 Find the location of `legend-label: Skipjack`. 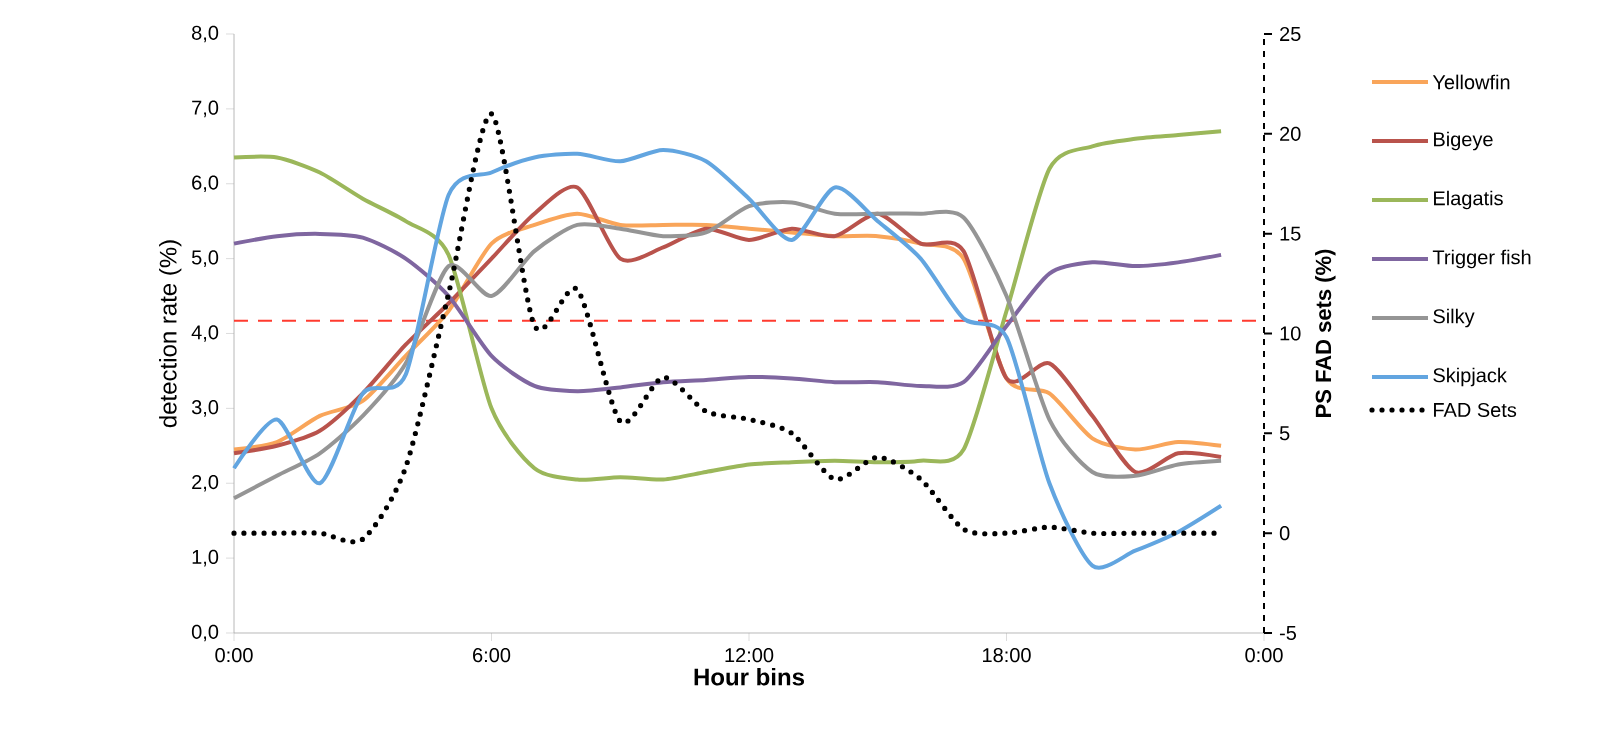

legend-label: Skipjack is located at coordinates (1470, 377).